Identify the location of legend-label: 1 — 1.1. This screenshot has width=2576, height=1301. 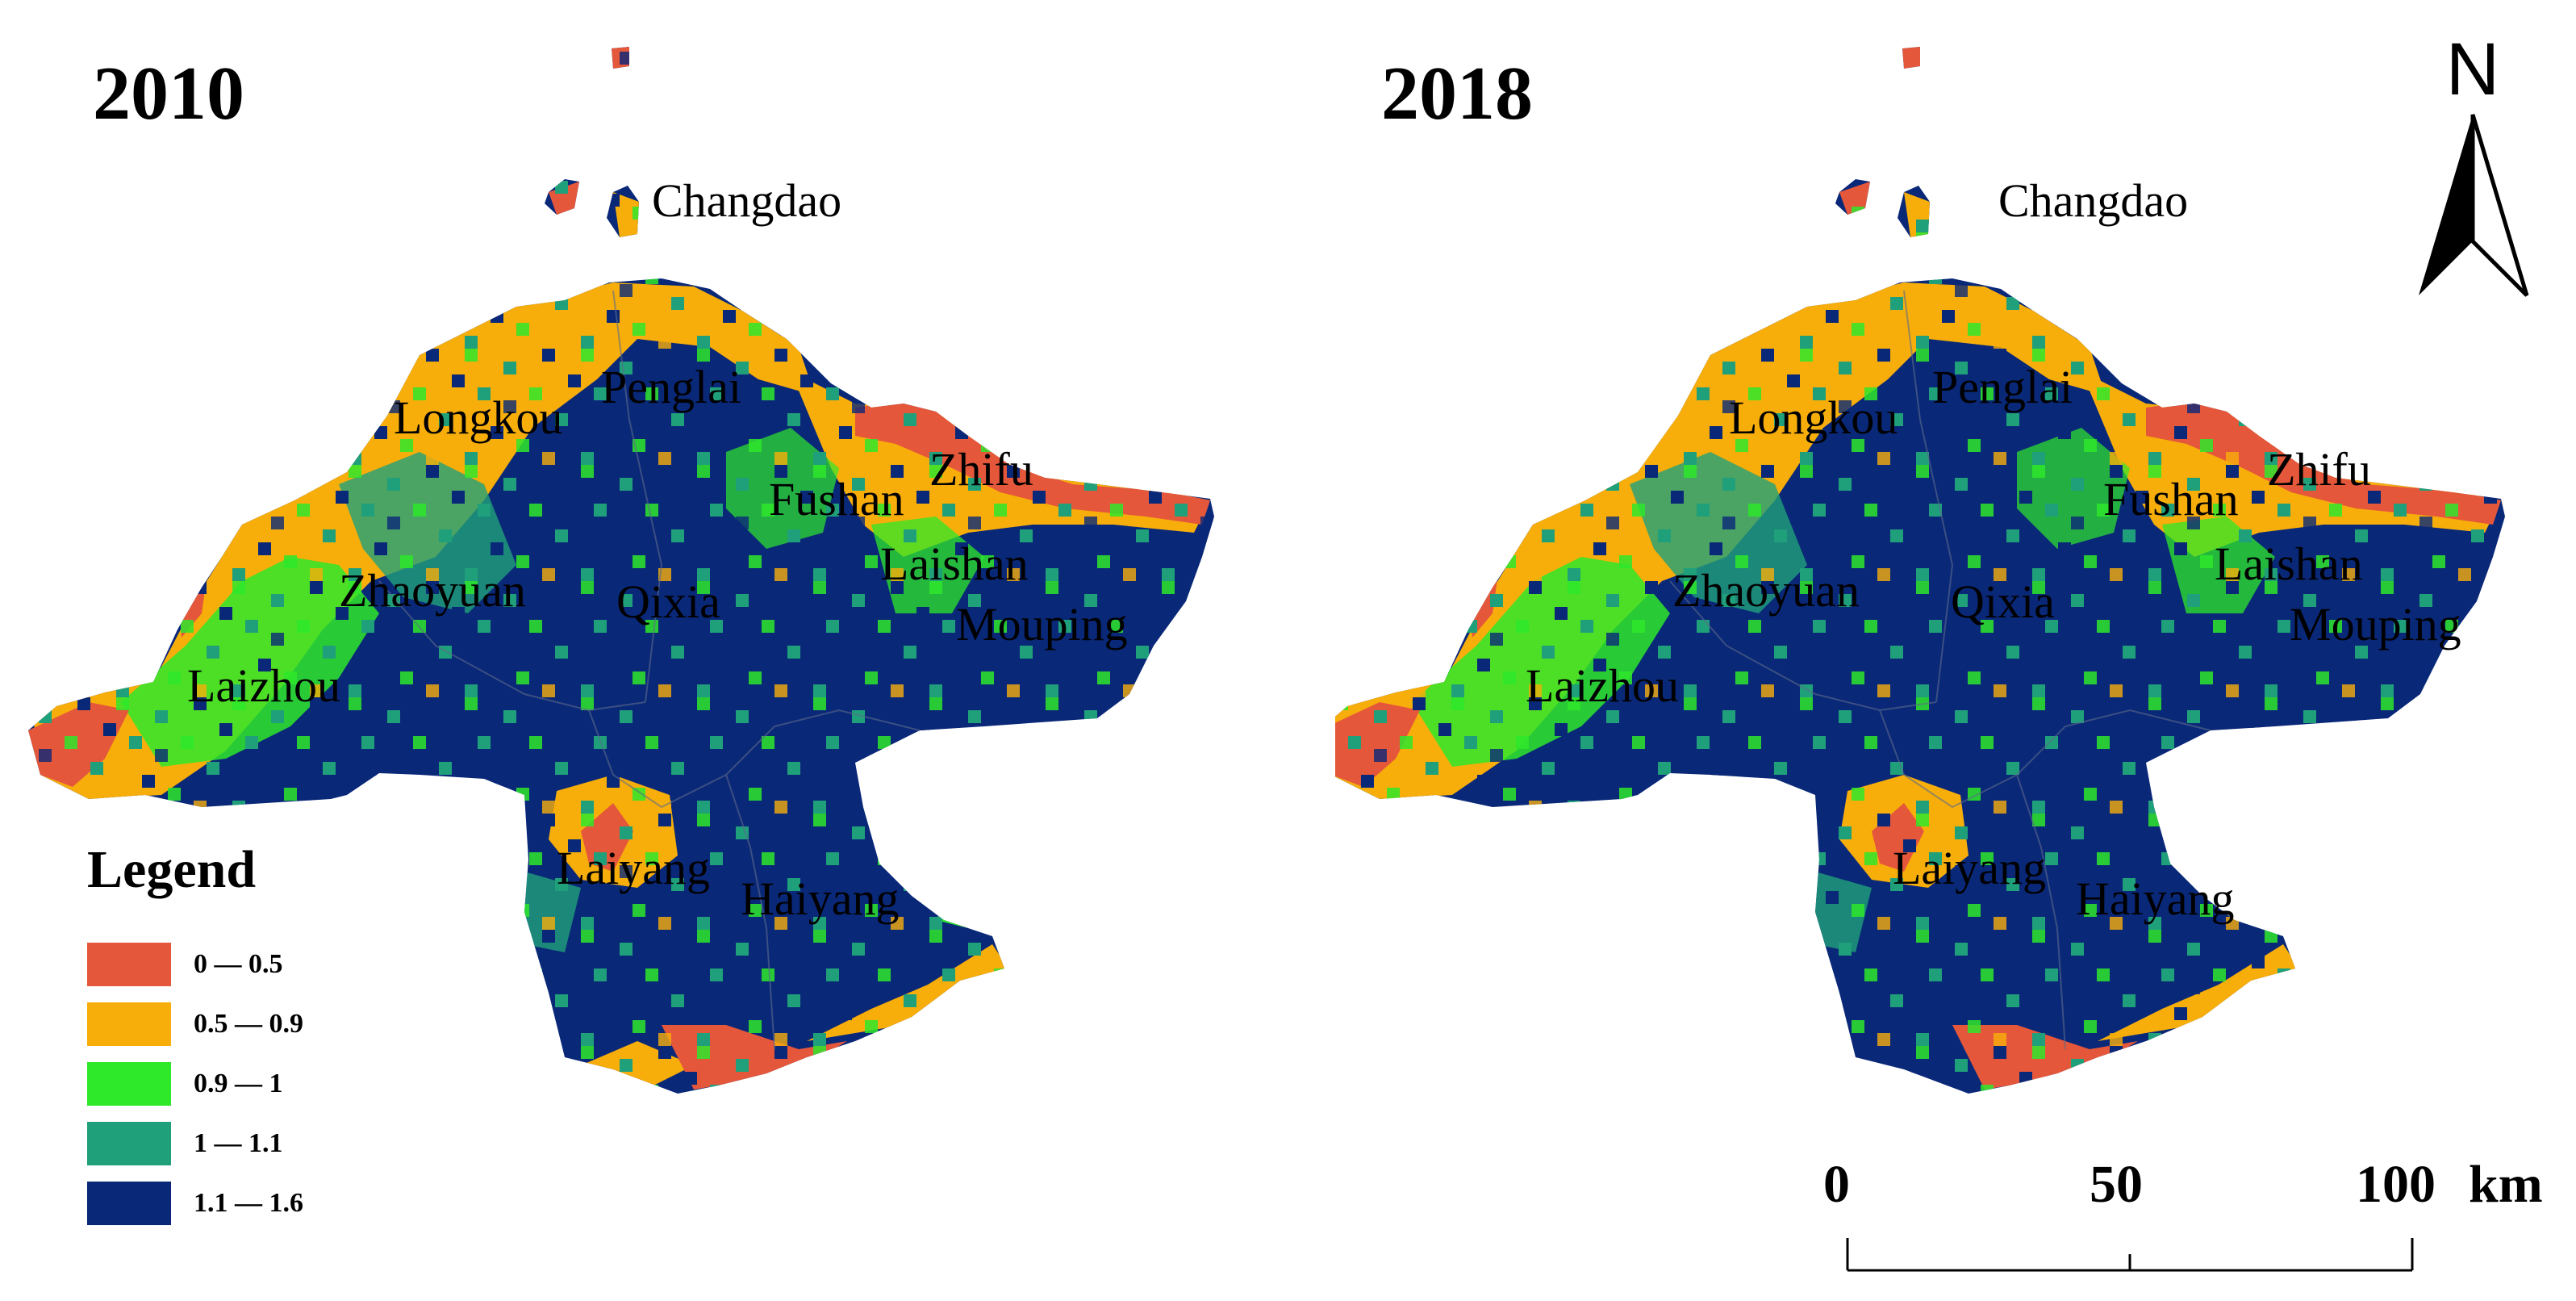
(239, 1143).